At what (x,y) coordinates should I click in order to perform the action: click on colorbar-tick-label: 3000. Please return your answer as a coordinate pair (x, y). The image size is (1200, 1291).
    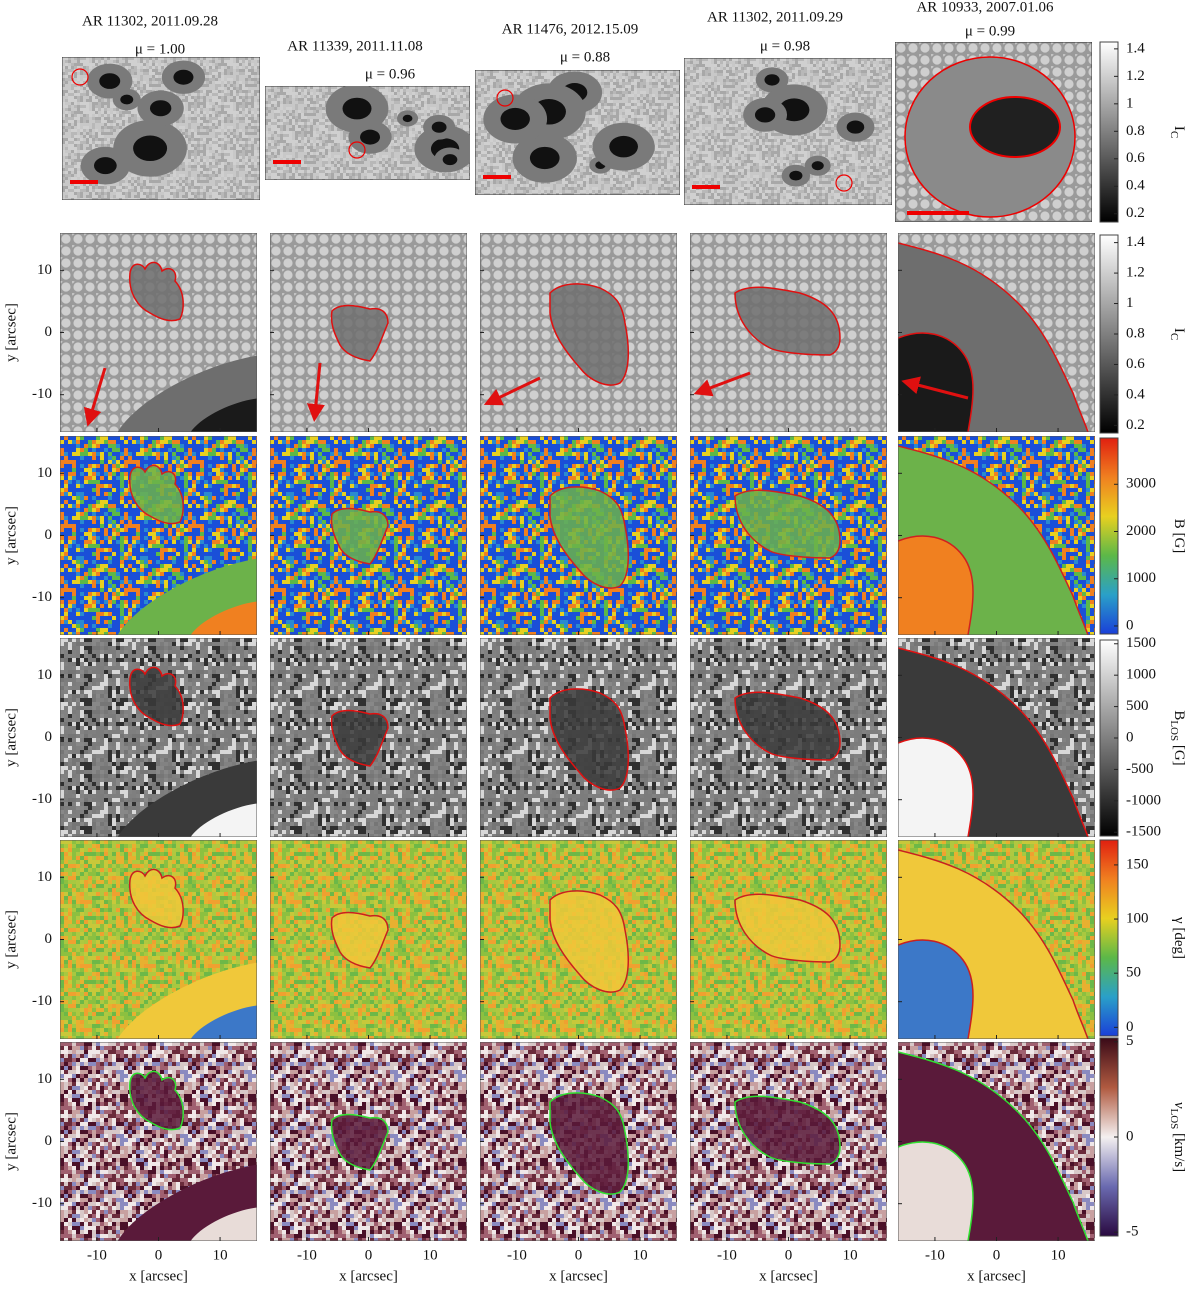
    Looking at the image, I should click on (1141, 484).